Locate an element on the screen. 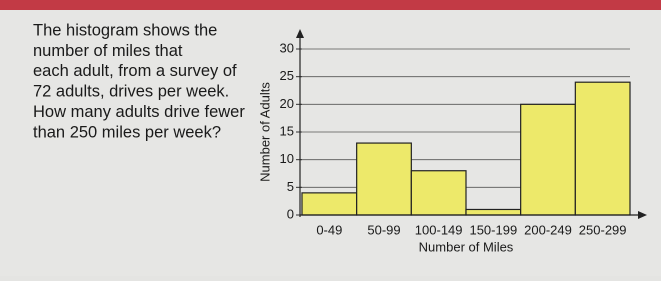 The image size is (661, 281). y-axis-arrow is located at coordinates (300, 33).